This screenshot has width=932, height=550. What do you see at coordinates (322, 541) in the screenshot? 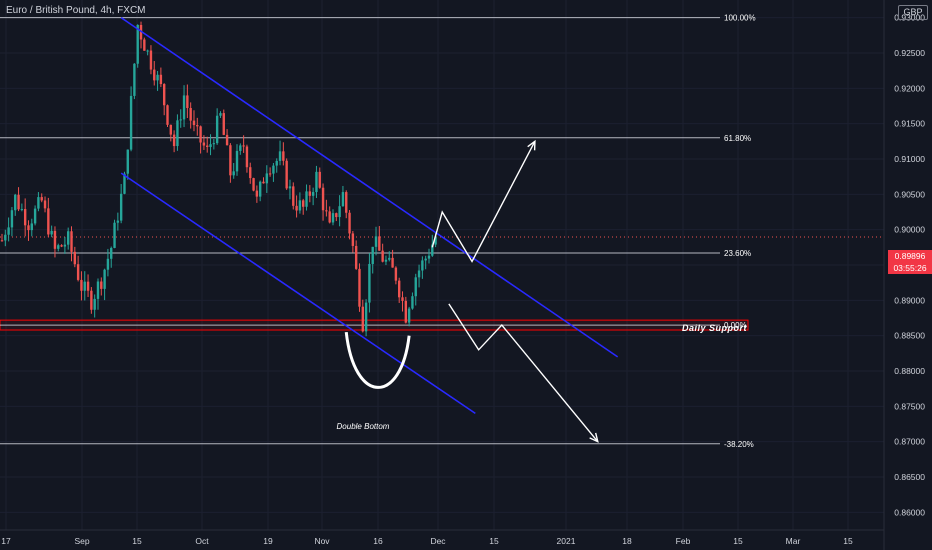
I see `x-tick-label: Nov` at bounding box center [322, 541].